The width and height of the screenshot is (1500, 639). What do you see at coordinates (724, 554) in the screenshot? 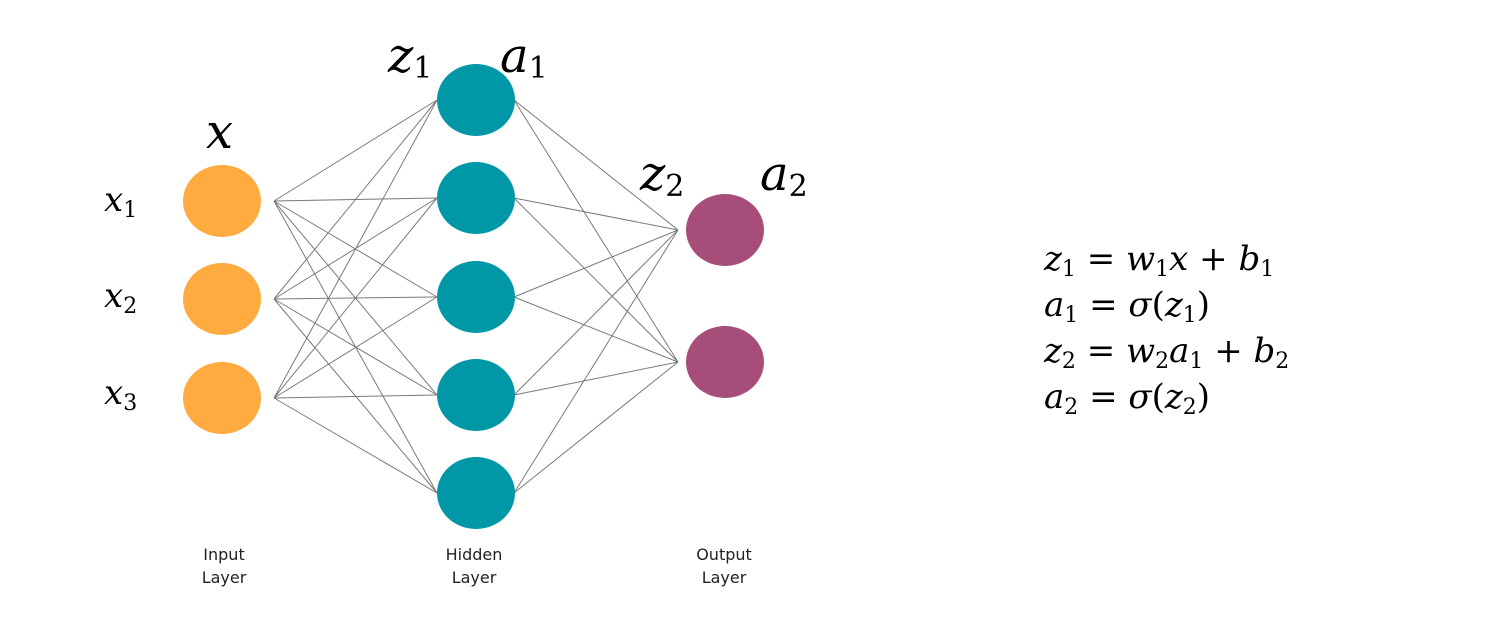
I see `output-layer-name: Output` at bounding box center [724, 554].